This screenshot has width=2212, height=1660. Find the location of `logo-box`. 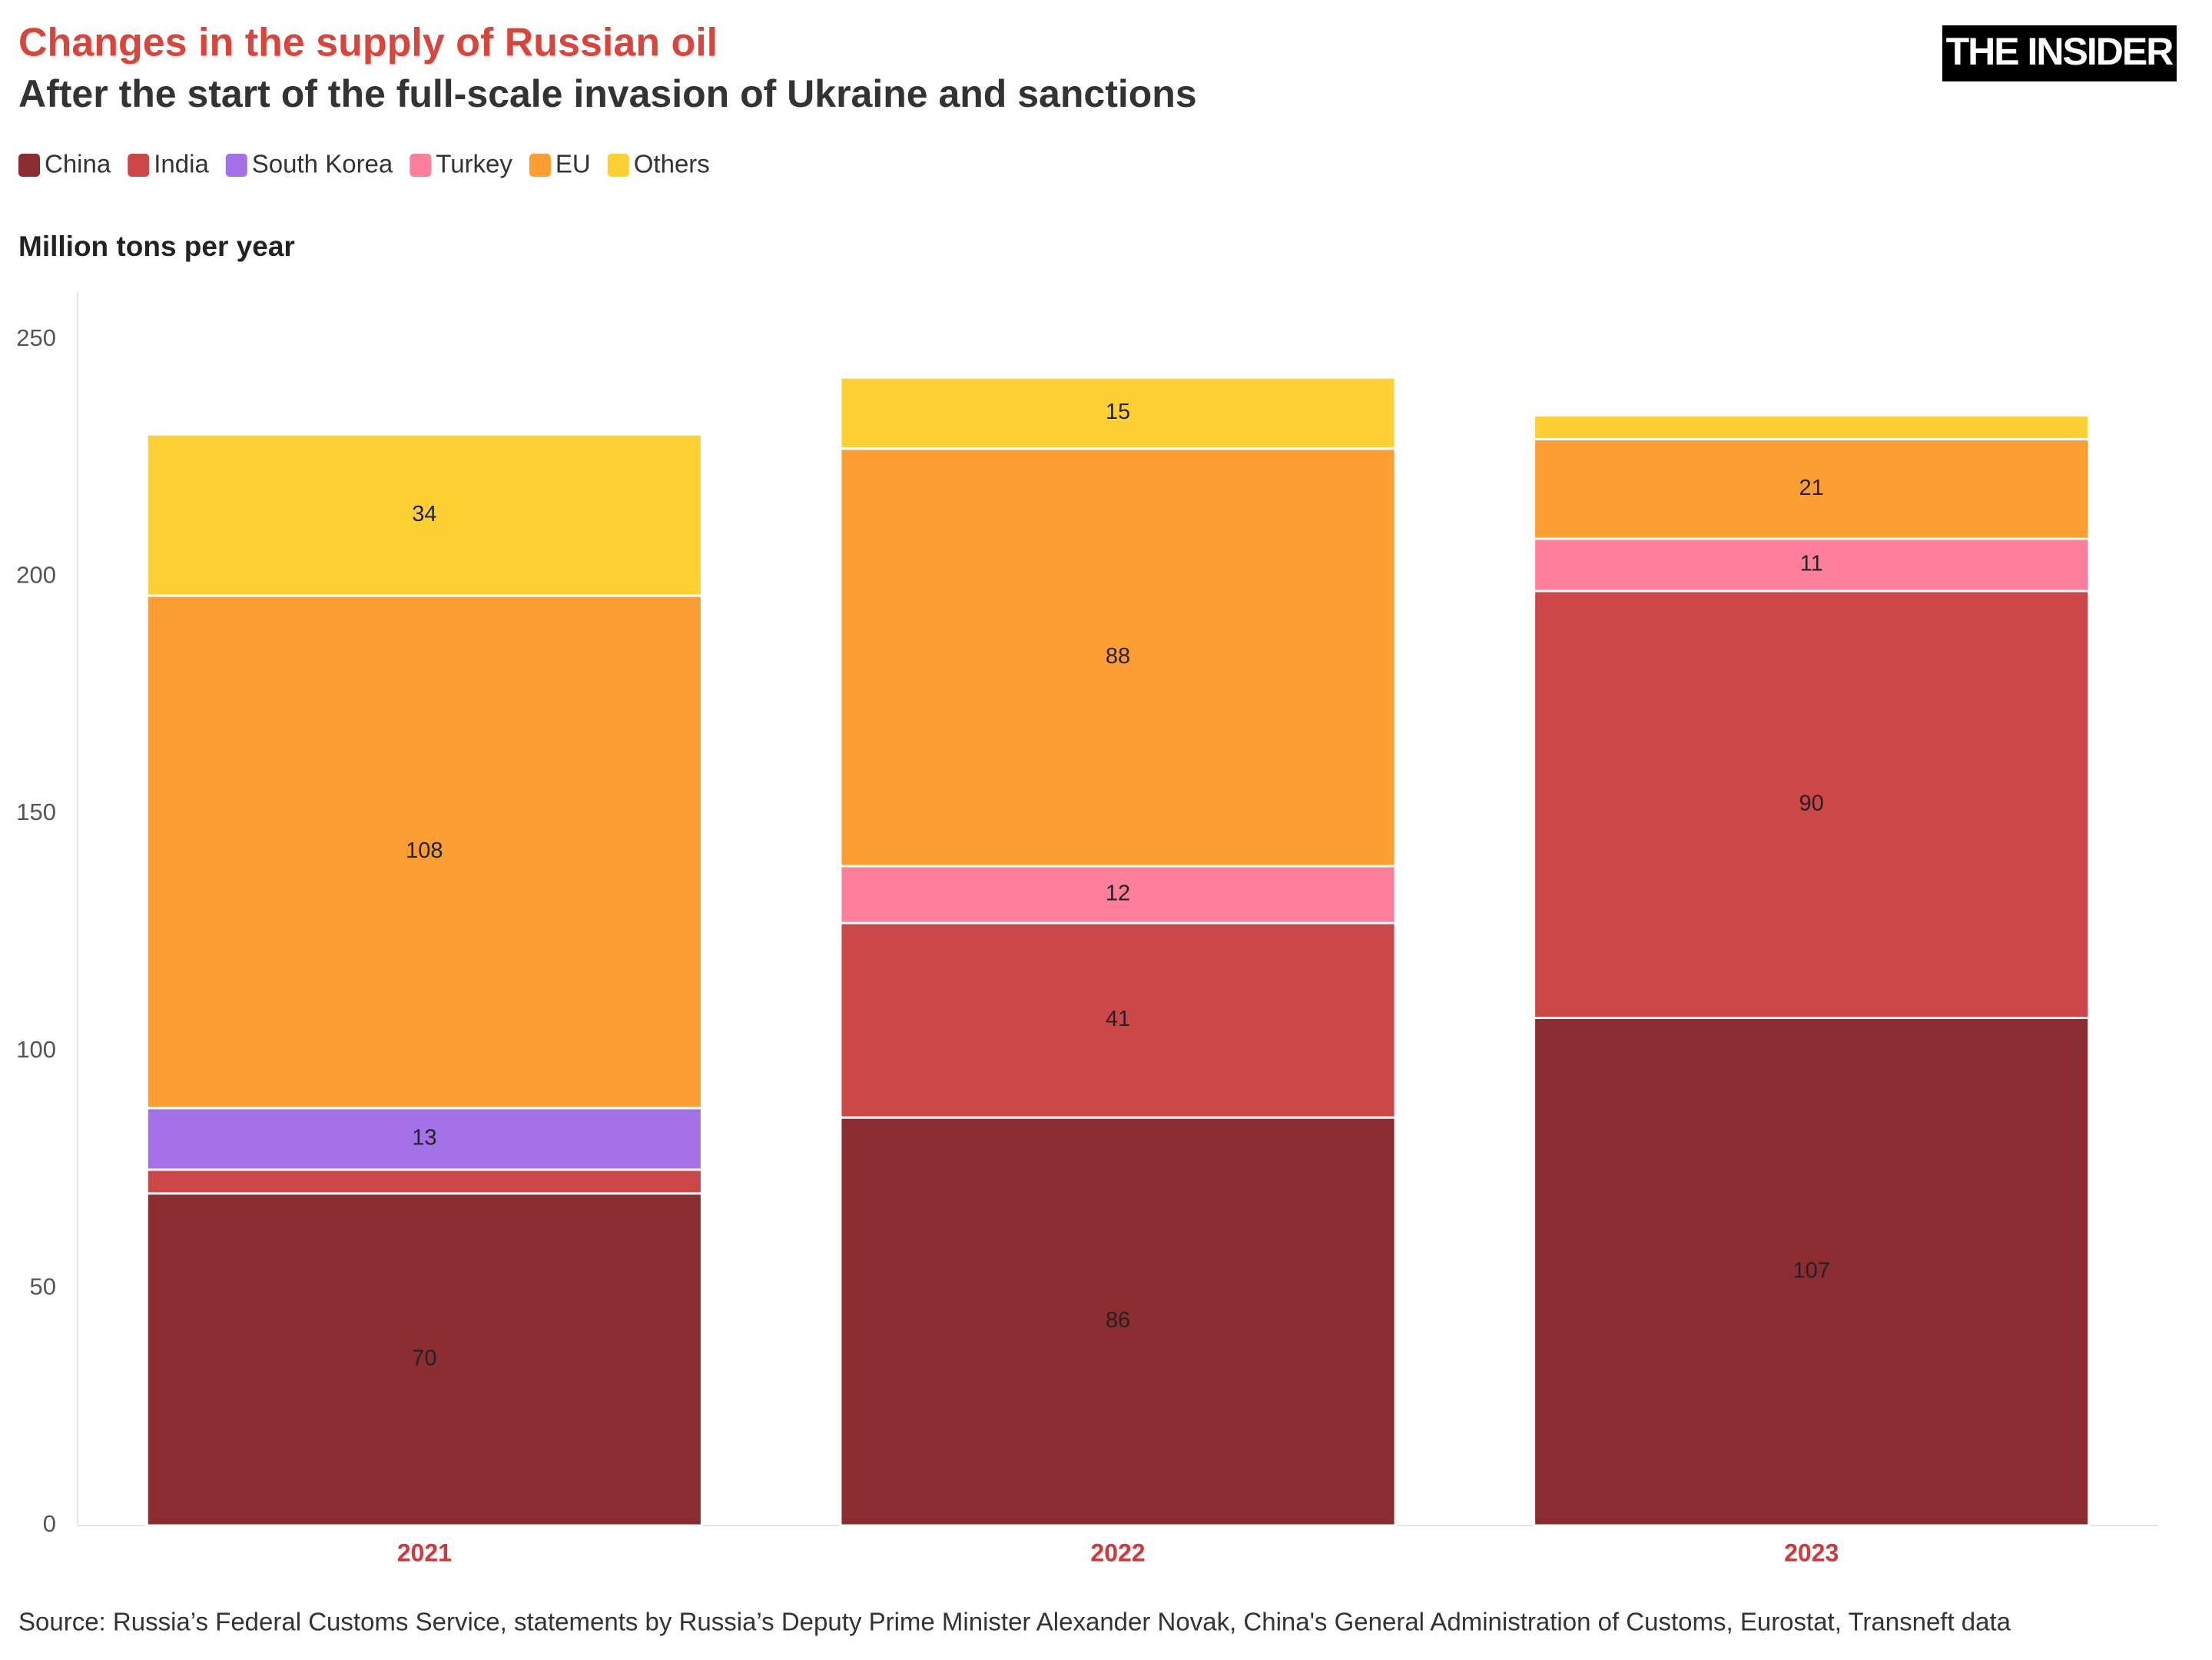

logo-box is located at coordinates (2059, 53).